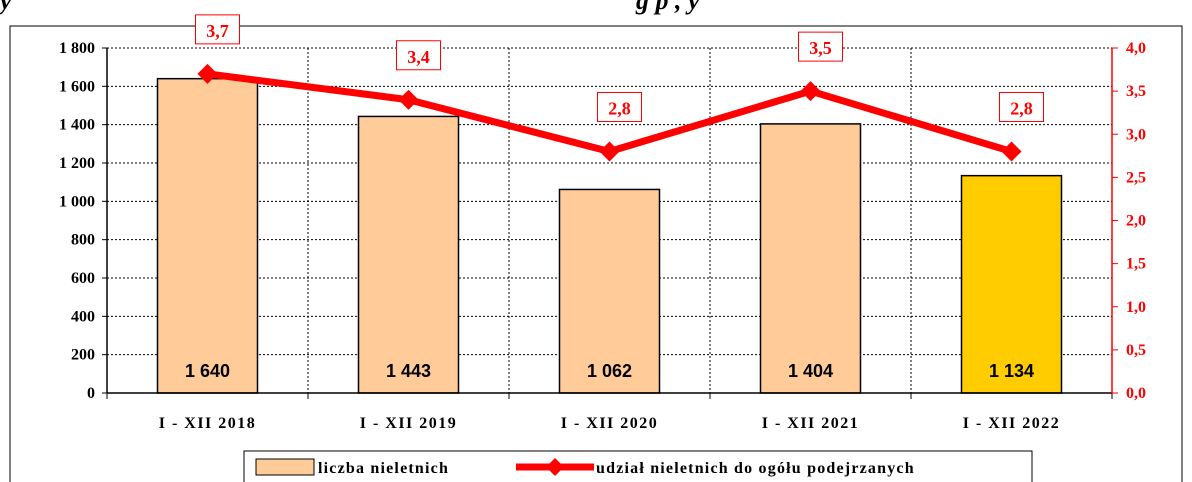 Image resolution: width=1192 pixels, height=482 pixels. Describe the element at coordinates (408, 254) in the screenshot. I see `bar-i-xii2019` at that location.